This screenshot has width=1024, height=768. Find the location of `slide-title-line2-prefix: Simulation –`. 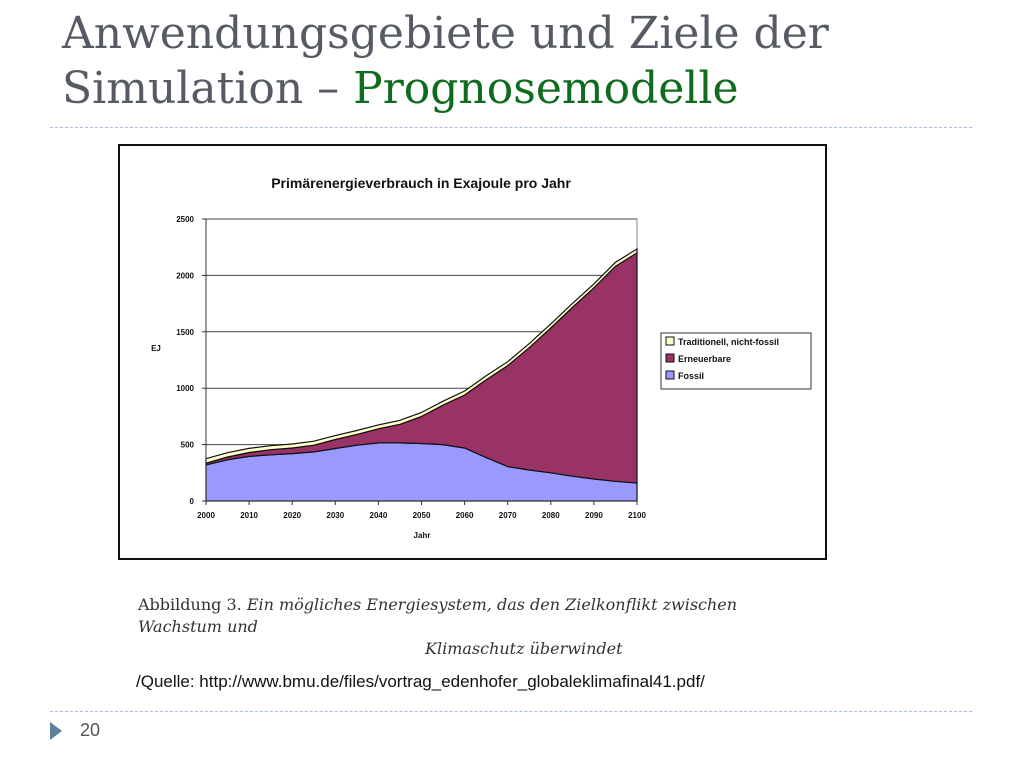

slide-title-line2-prefix: Simulation – is located at coordinates (208, 88).